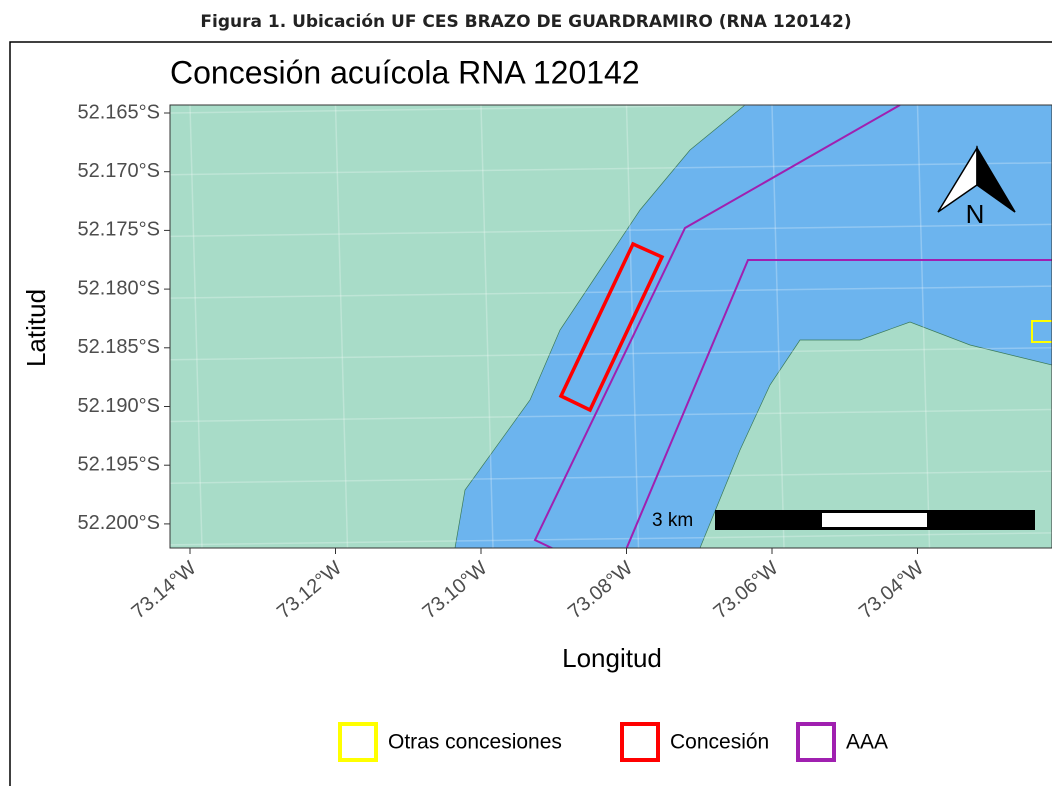 The image size is (1052, 786). Describe the element at coordinates (891, 590) in the screenshot. I see `x-tick-label: 73.04°W` at that location.